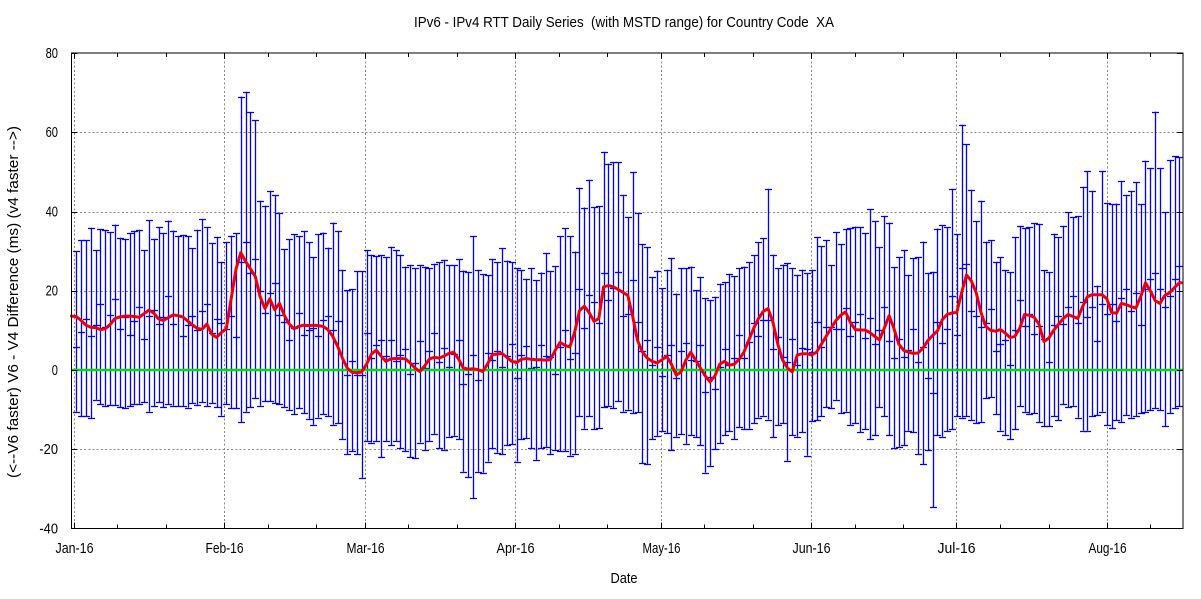  I want to click on svg-text: Feb-16, so click(225, 549).